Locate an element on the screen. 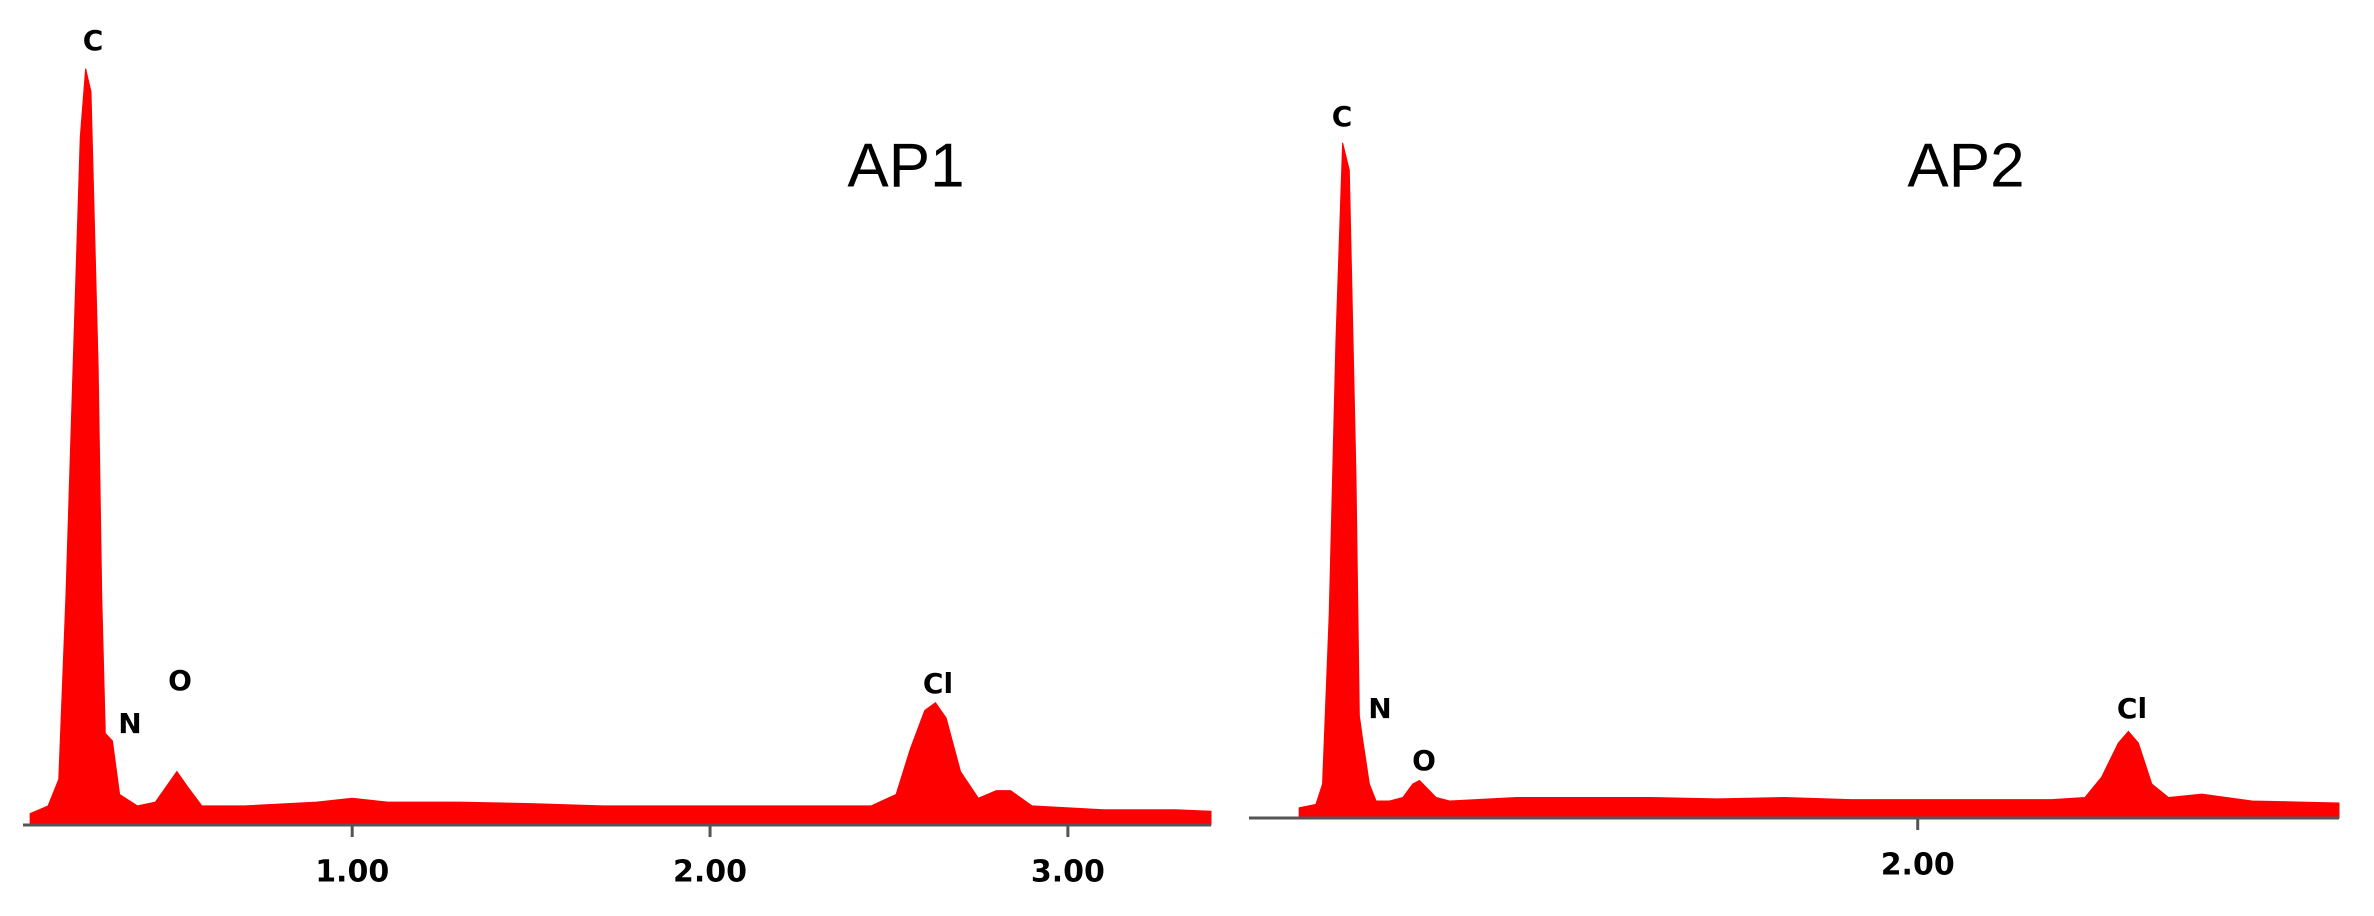 This screenshot has width=2374, height=916. x-tick-label: 3.00 is located at coordinates (1068, 872).